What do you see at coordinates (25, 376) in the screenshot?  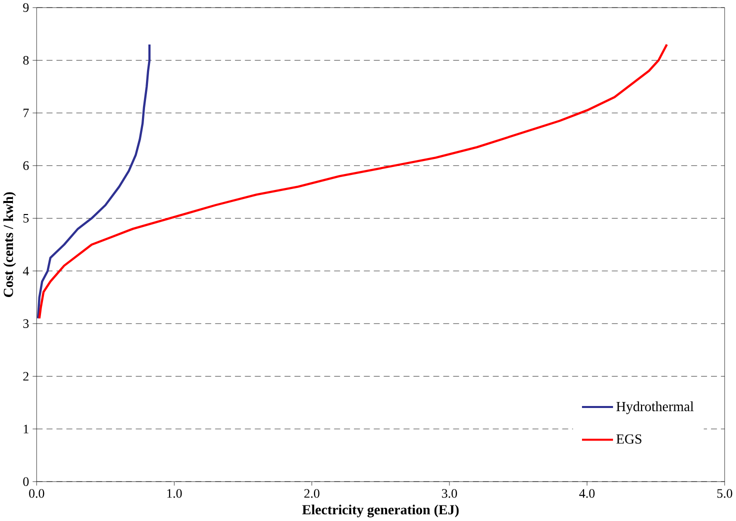 I see `y-tick-label: 2` at bounding box center [25, 376].